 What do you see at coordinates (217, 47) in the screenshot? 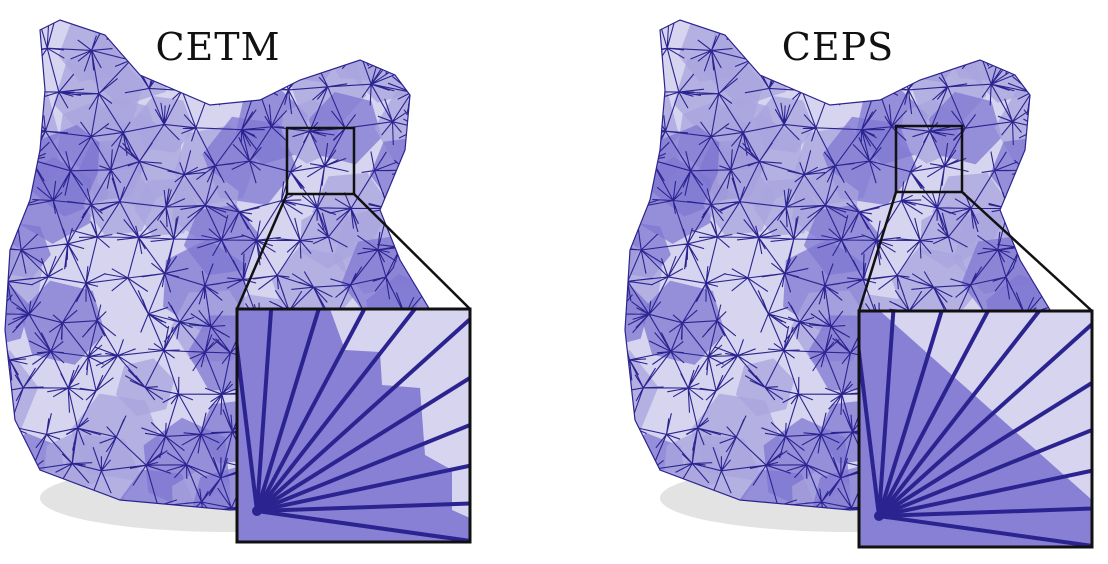
I see `panel-title: CETM` at bounding box center [217, 47].